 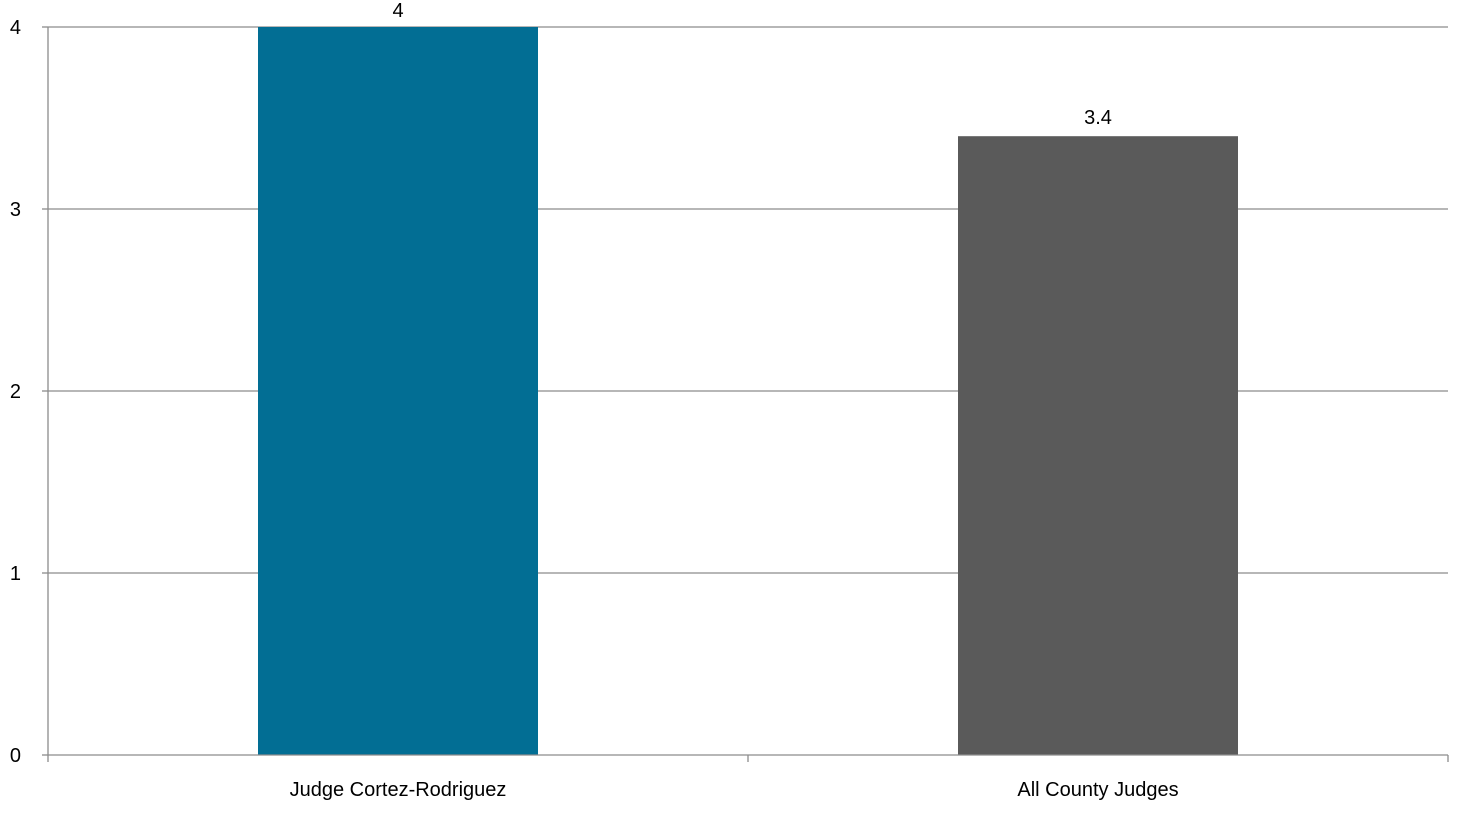 I want to click on bar, so click(x=1098, y=445).